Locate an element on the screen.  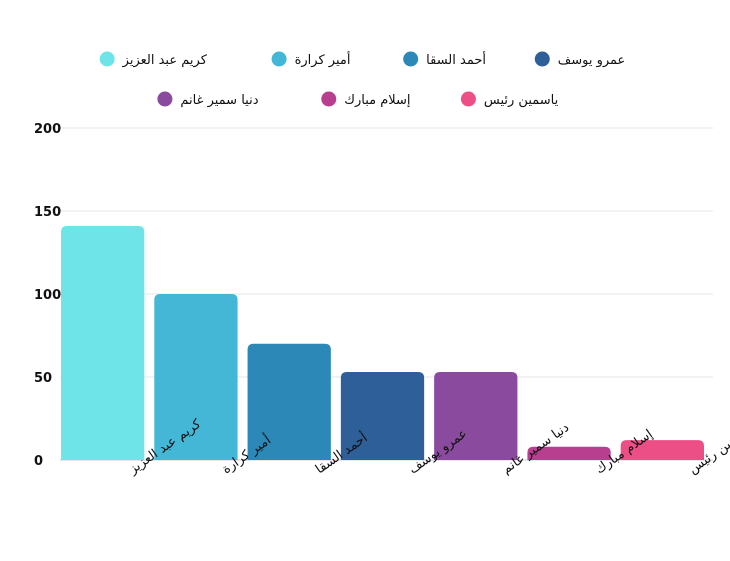
legend-label: أحمد السقا is located at coordinates (456, 59).